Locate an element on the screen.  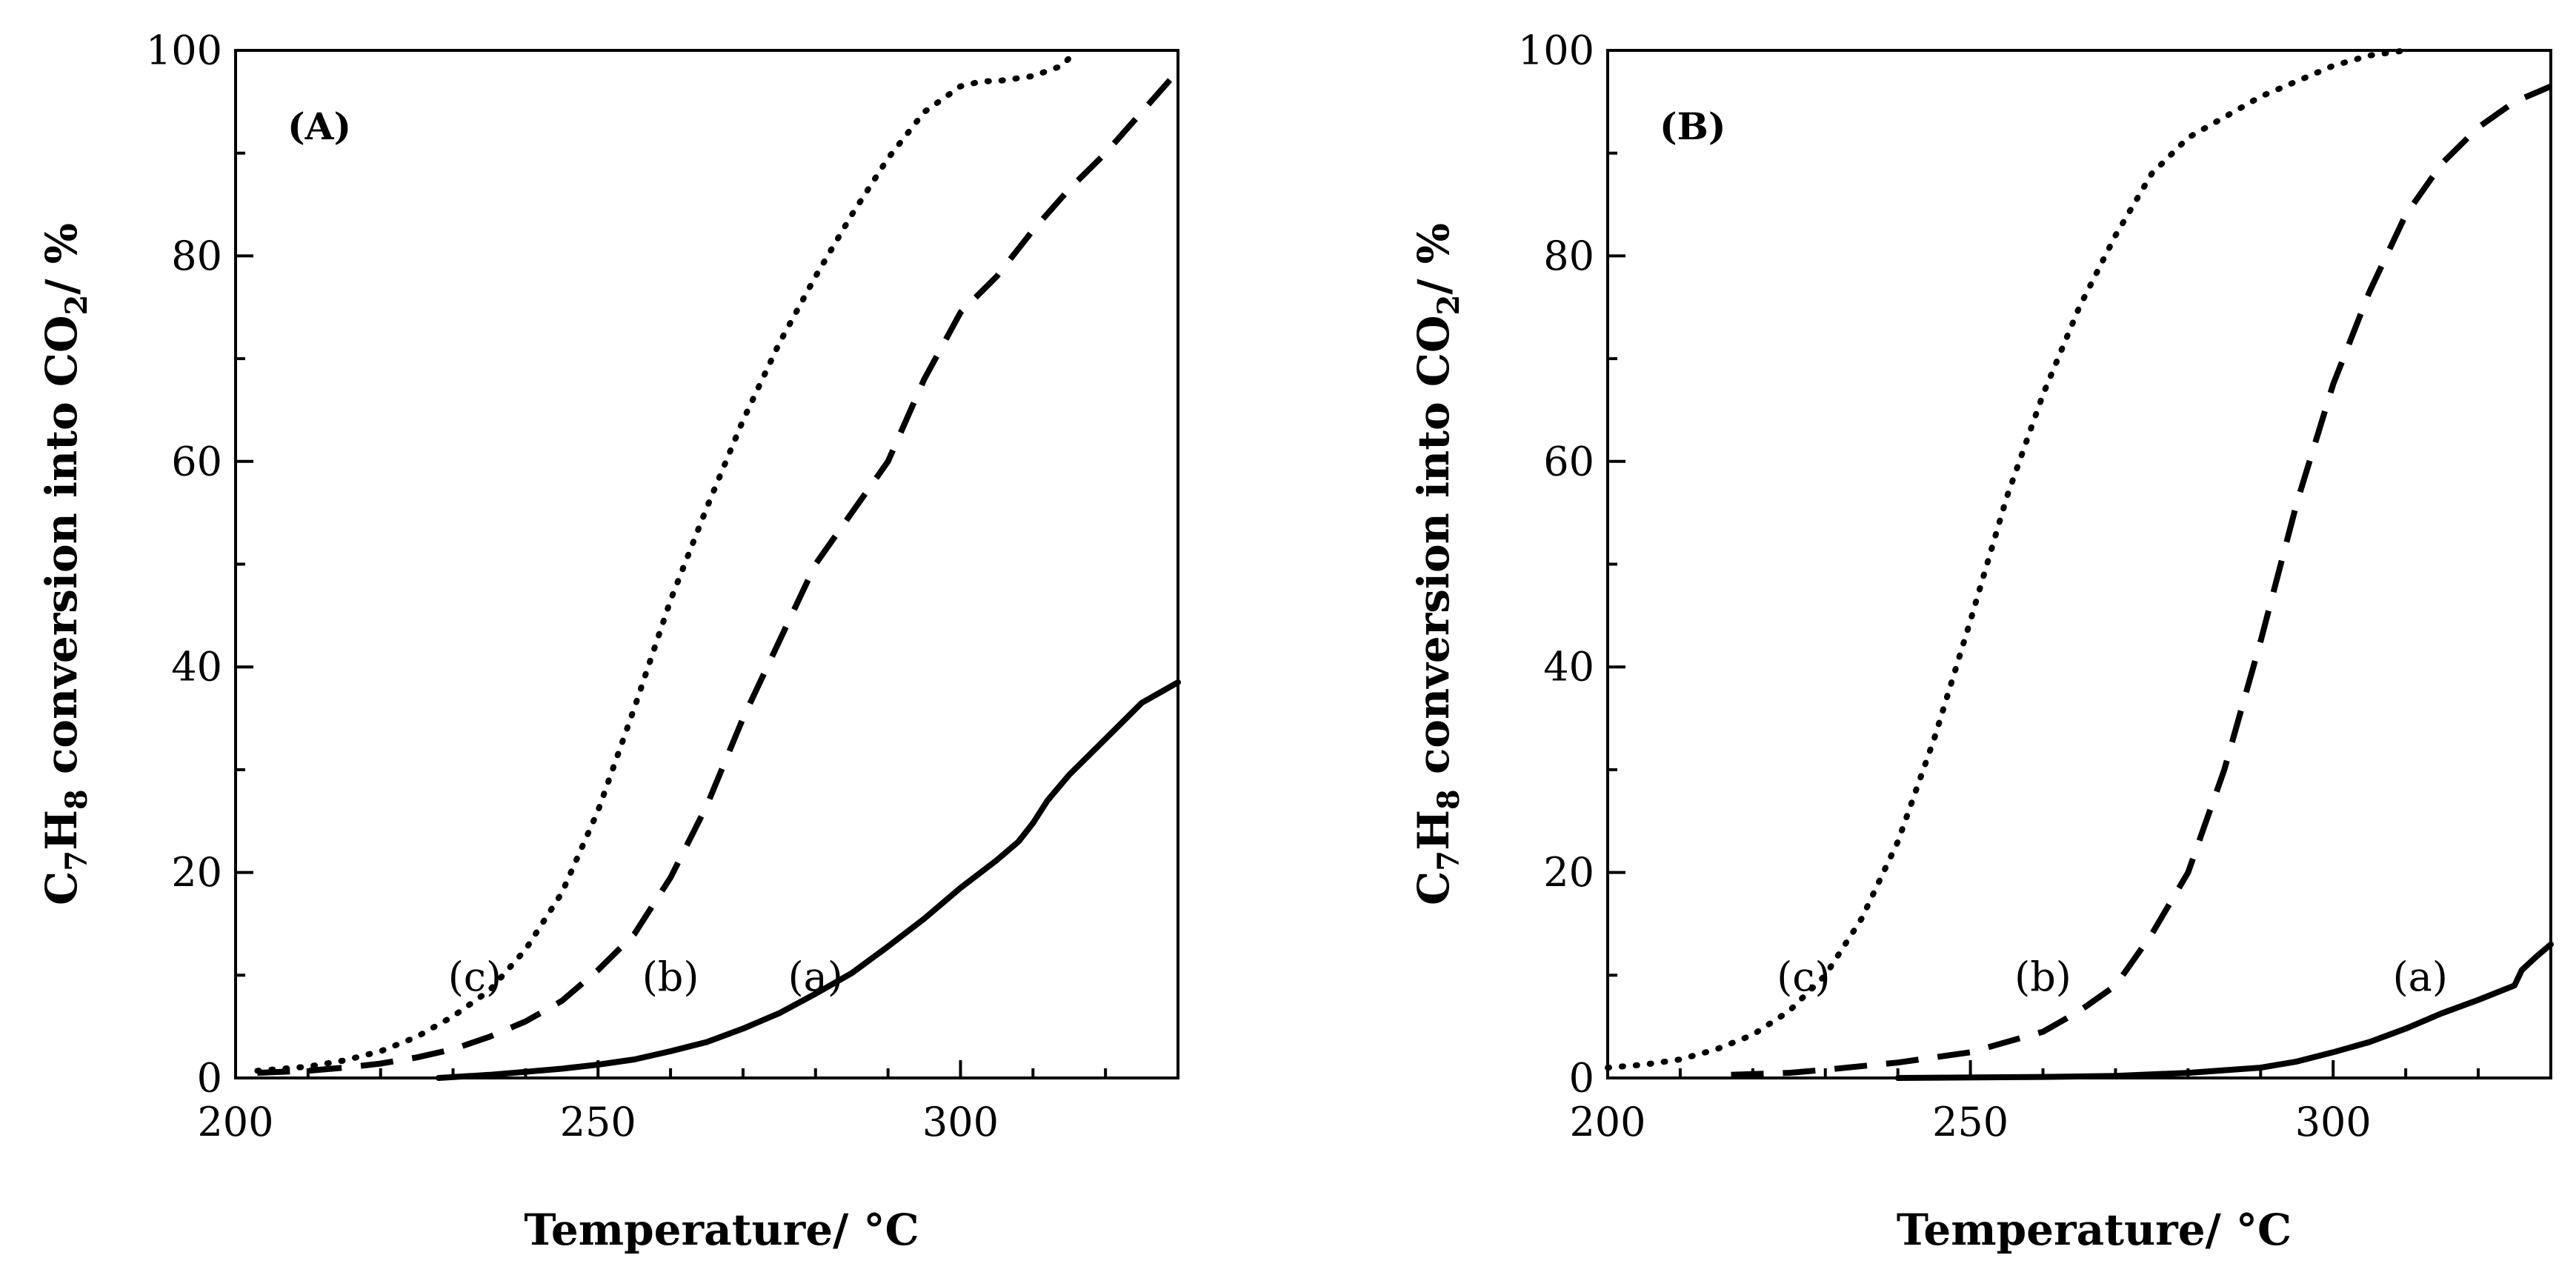
panel-label: (A) is located at coordinates (319, 126).